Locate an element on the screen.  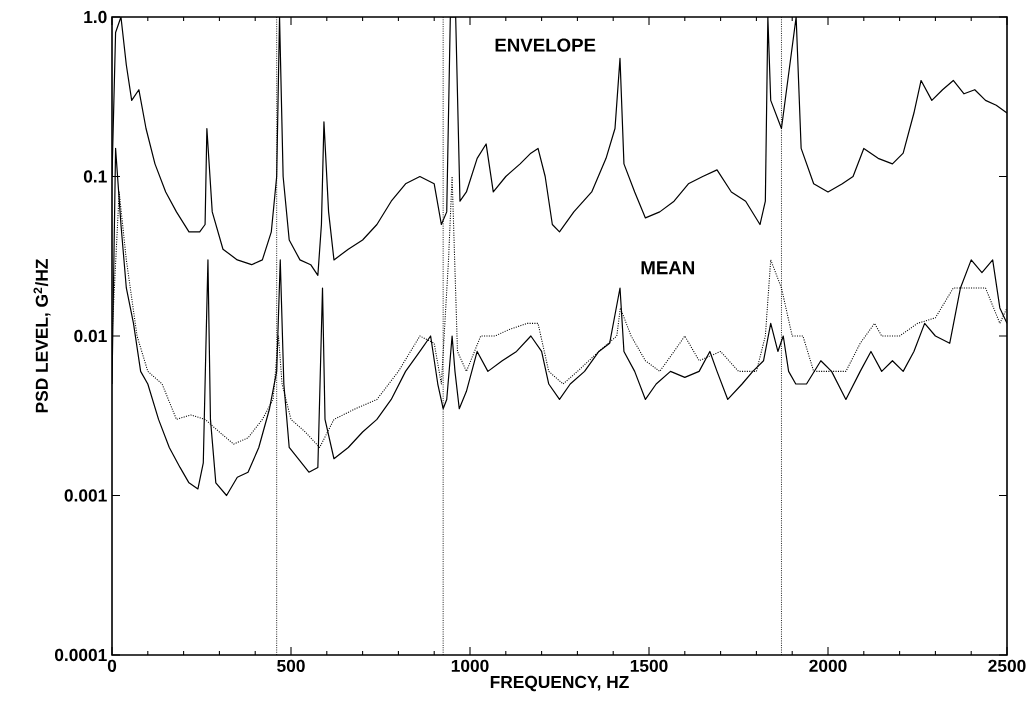
annotation: MEAN is located at coordinates (668, 268).